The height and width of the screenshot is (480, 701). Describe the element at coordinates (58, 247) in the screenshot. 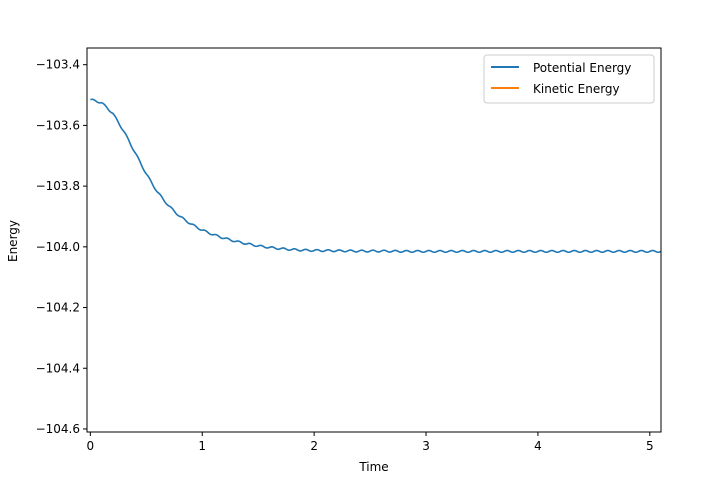

I see `y-tick-label: −104.0` at that location.